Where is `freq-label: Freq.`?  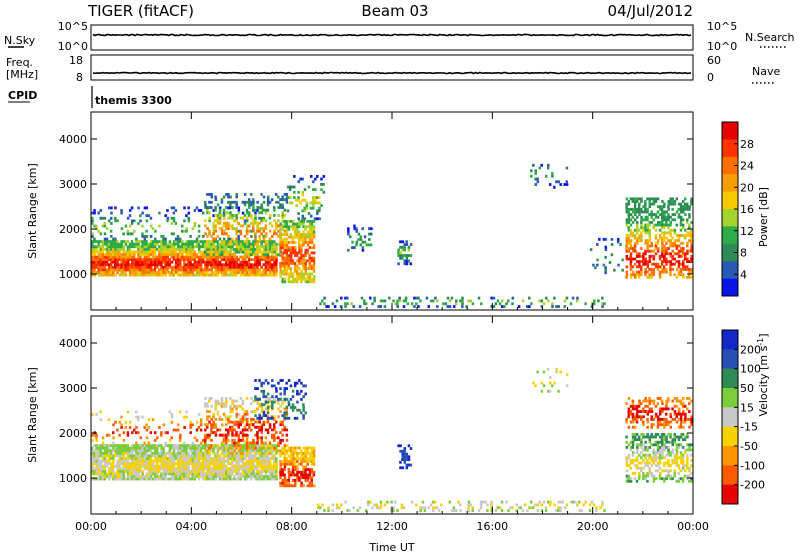 freq-label: Freq. is located at coordinates (19, 62).